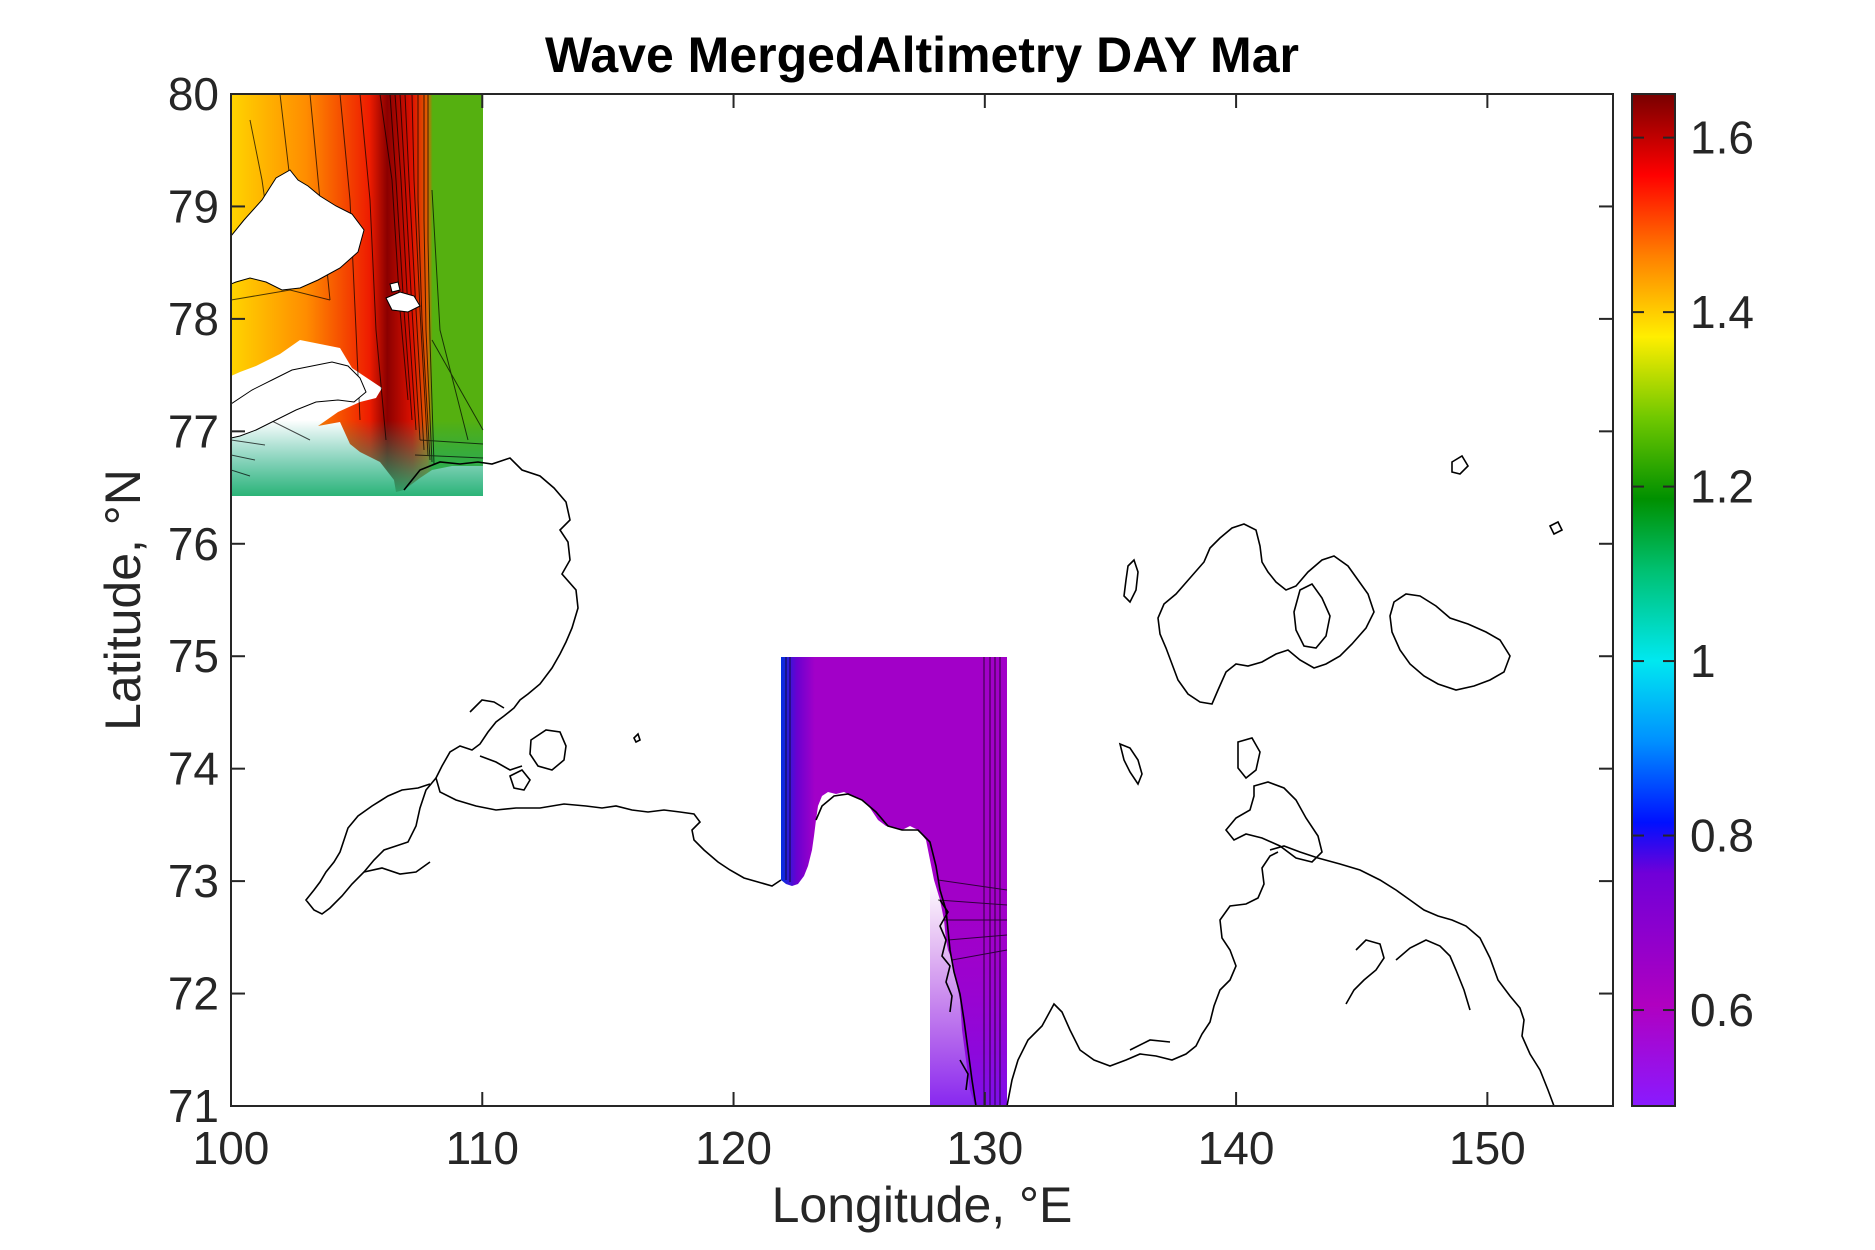  What do you see at coordinates (193, 994) in the screenshot?
I see `y-tick-label: 72` at bounding box center [193, 994].